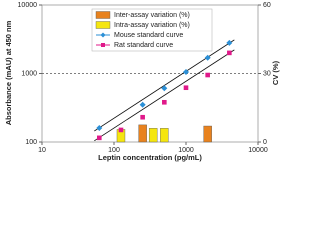 The width and height of the screenshot is (320, 240). I want to click on y-tick-label: 1000, so click(29, 73).